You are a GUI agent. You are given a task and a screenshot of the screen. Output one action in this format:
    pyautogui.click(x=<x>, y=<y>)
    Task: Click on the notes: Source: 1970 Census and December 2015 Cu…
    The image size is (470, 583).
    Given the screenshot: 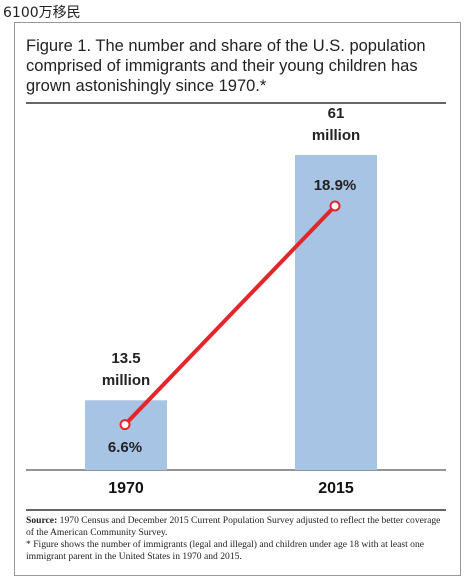 What is the action you would take?
    pyautogui.click(x=238, y=539)
    